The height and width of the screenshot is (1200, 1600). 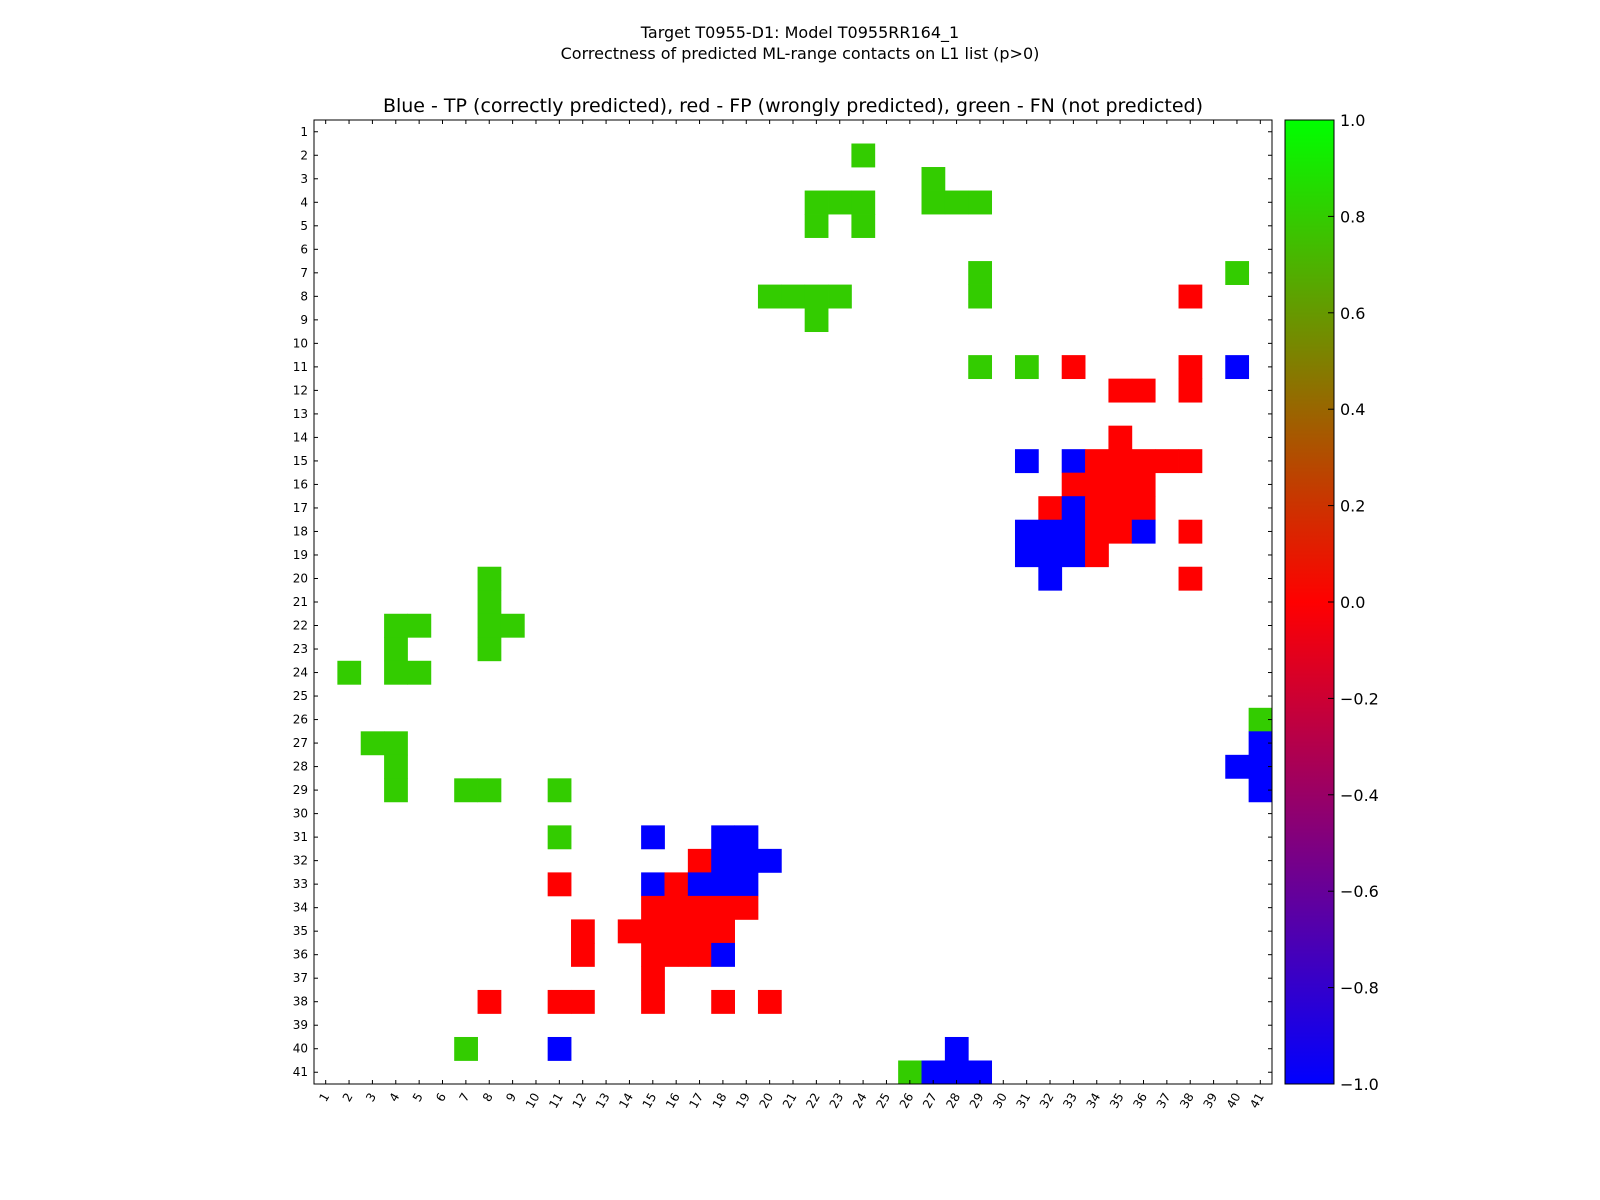 What do you see at coordinates (488, 1098) in the screenshot?
I see `x-tick-label: 8` at bounding box center [488, 1098].